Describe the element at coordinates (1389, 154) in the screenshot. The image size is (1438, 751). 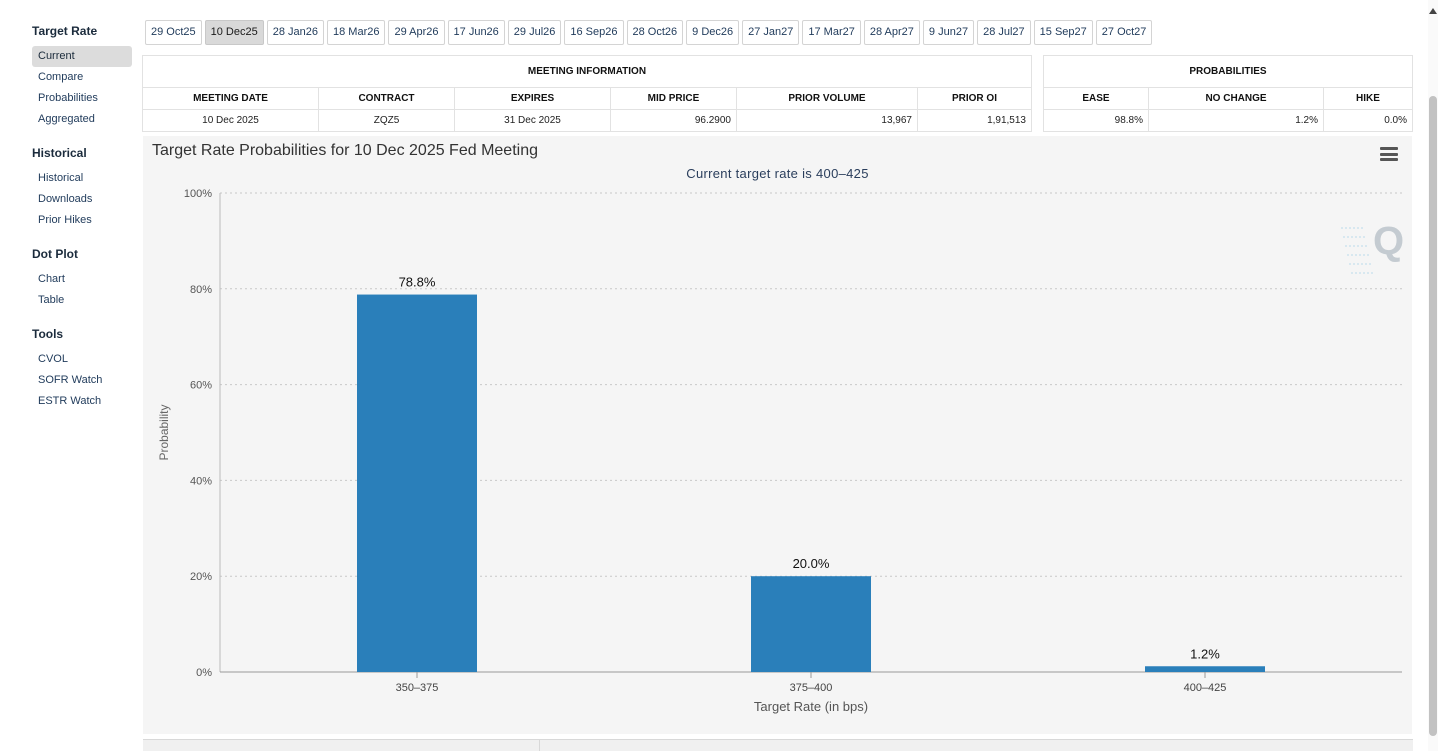
I see `hamburger-menu-icon` at that location.